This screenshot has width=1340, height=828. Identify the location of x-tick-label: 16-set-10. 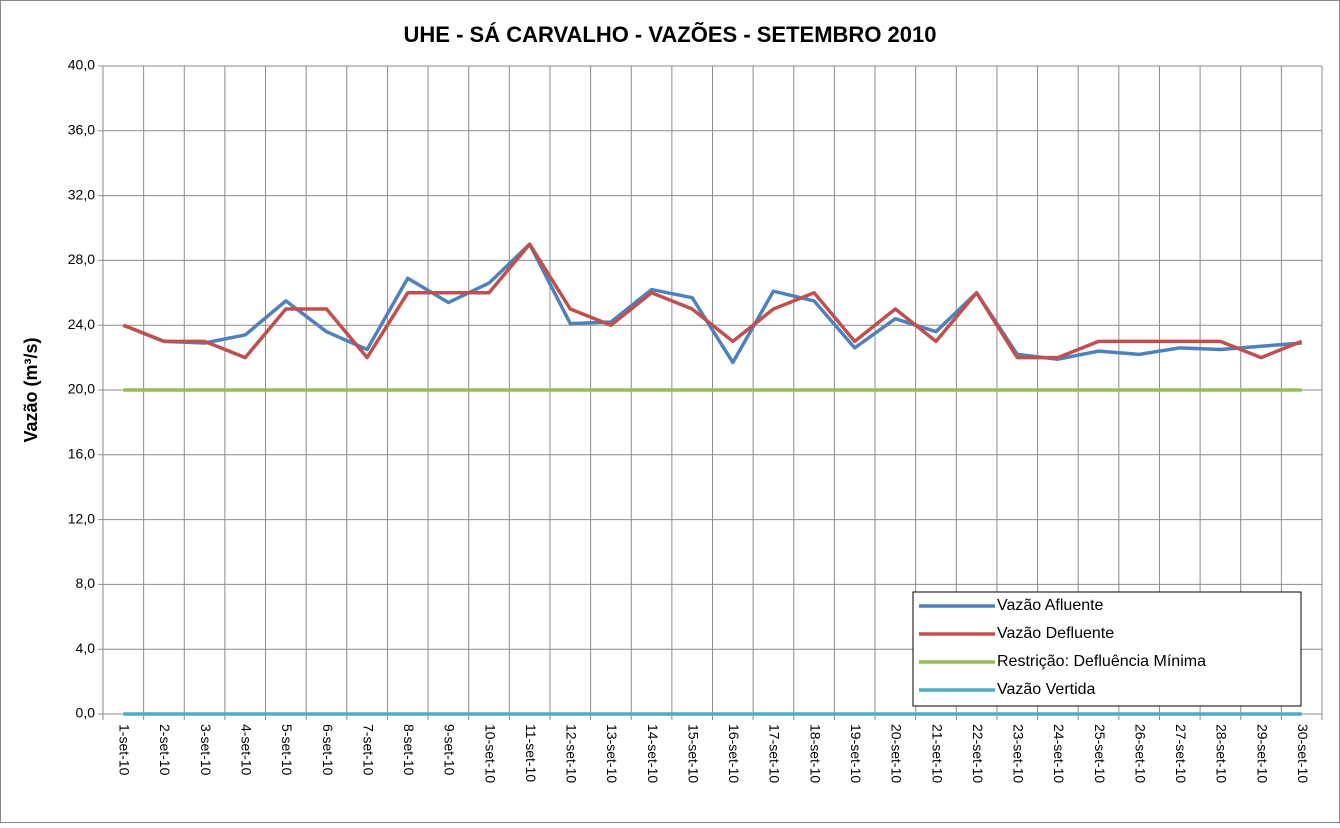
(734, 753).